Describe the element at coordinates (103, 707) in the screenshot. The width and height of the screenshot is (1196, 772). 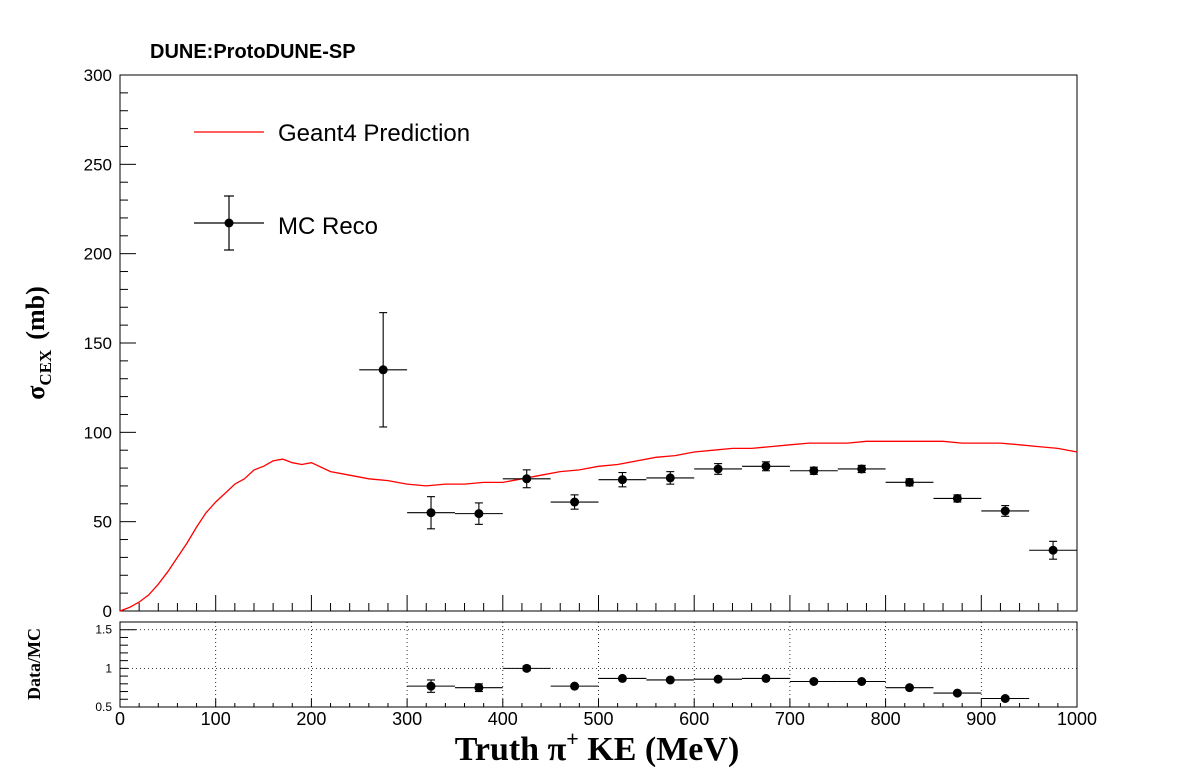
I see `ratio-y-tick-label: 0.5` at that location.